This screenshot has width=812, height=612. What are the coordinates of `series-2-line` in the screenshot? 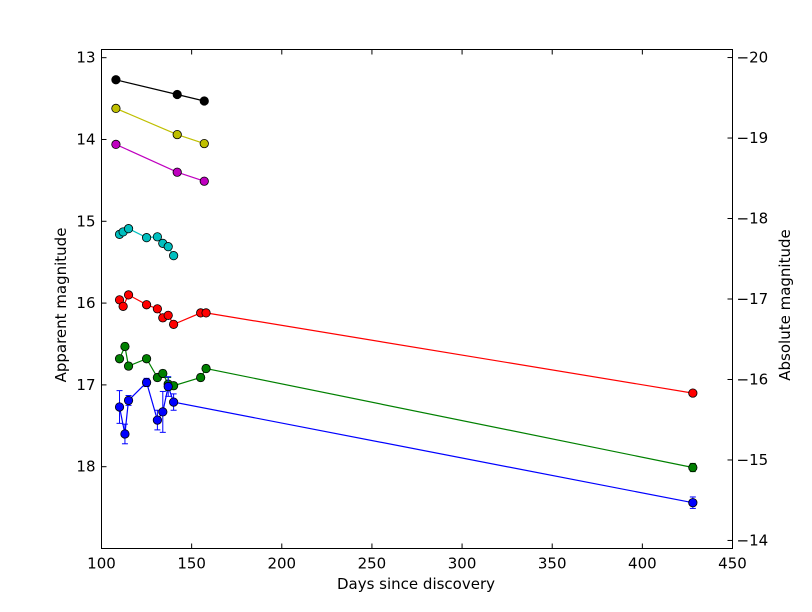 It's located at (160, 162).